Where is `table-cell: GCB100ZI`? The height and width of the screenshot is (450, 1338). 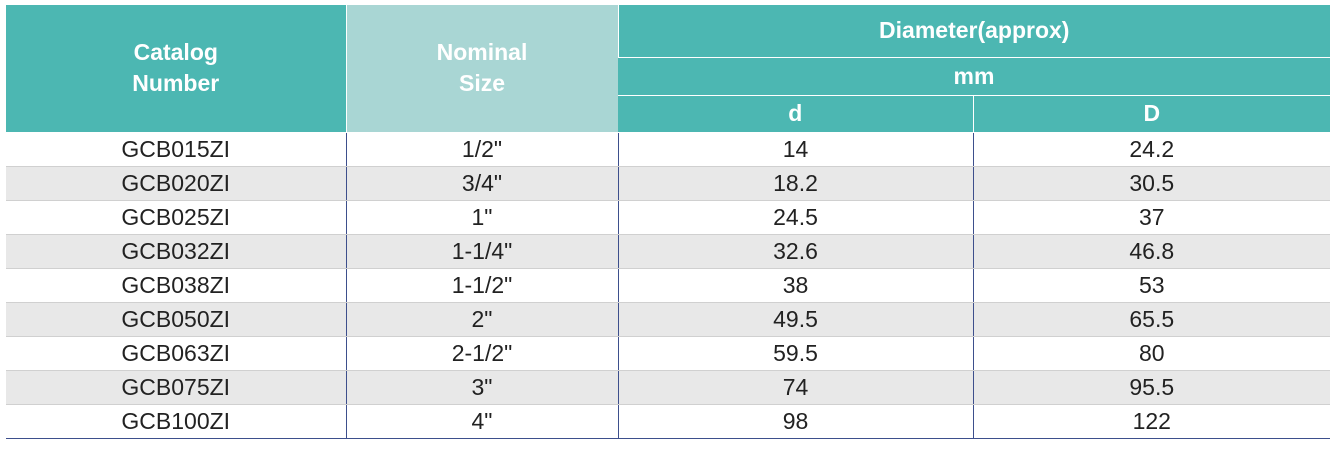
table-cell: GCB100ZI is located at coordinates (176, 421).